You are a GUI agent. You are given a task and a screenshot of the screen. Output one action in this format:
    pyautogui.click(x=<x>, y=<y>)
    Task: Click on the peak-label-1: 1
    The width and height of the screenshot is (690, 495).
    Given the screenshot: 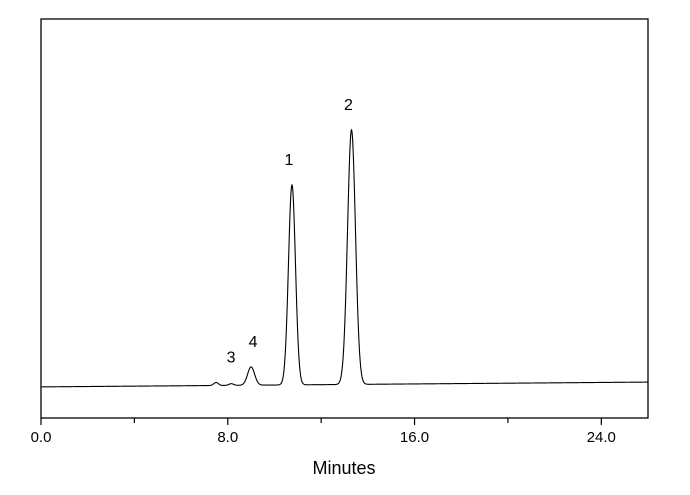 What is the action you would take?
    pyautogui.click(x=289, y=160)
    